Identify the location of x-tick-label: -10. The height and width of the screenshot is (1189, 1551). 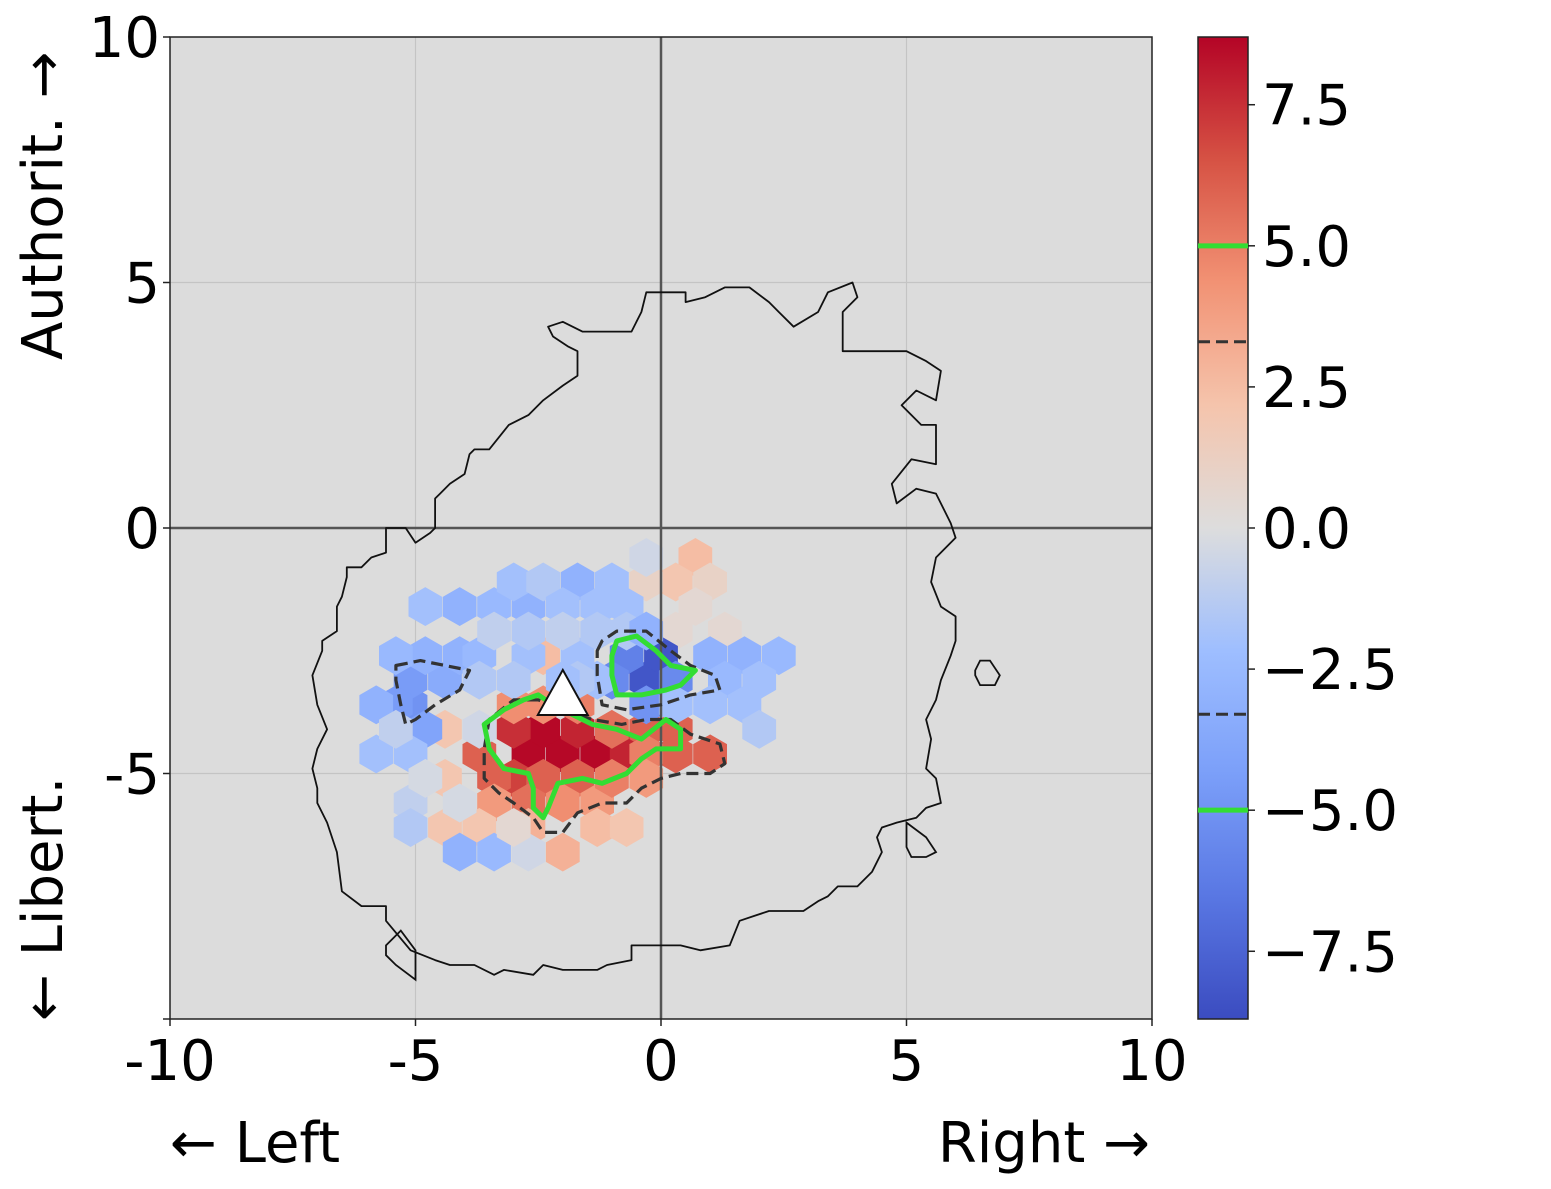
(169, 1061).